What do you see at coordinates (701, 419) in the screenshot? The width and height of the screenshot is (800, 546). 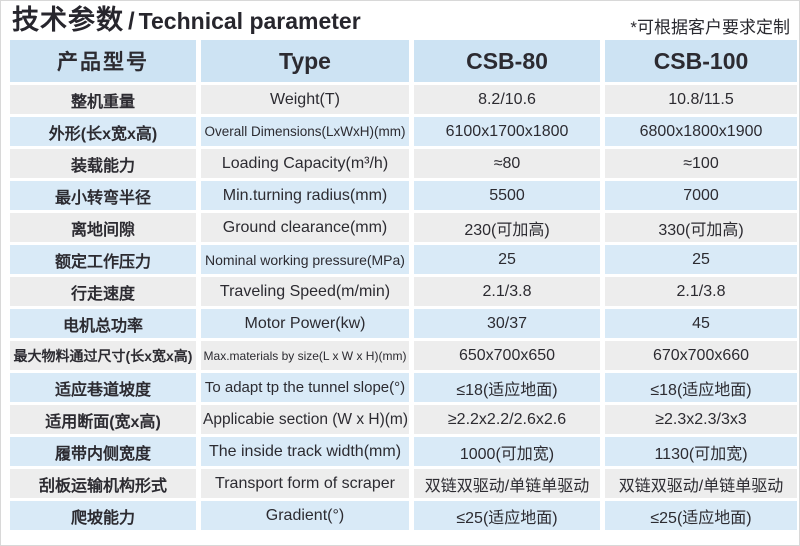 I see `value-csb100: ≥2.3x2.3/3x3` at bounding box center [701, 419].